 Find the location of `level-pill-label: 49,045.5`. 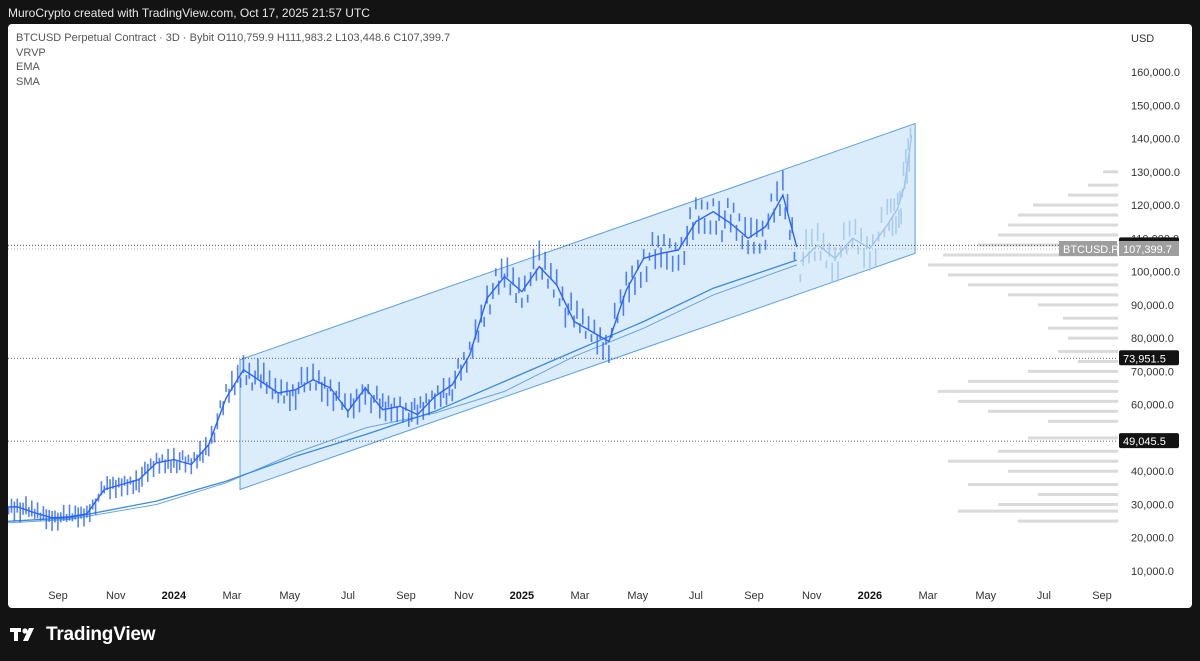

level-pill-label: 49,045.5 is located at coordinates (1144, 442).